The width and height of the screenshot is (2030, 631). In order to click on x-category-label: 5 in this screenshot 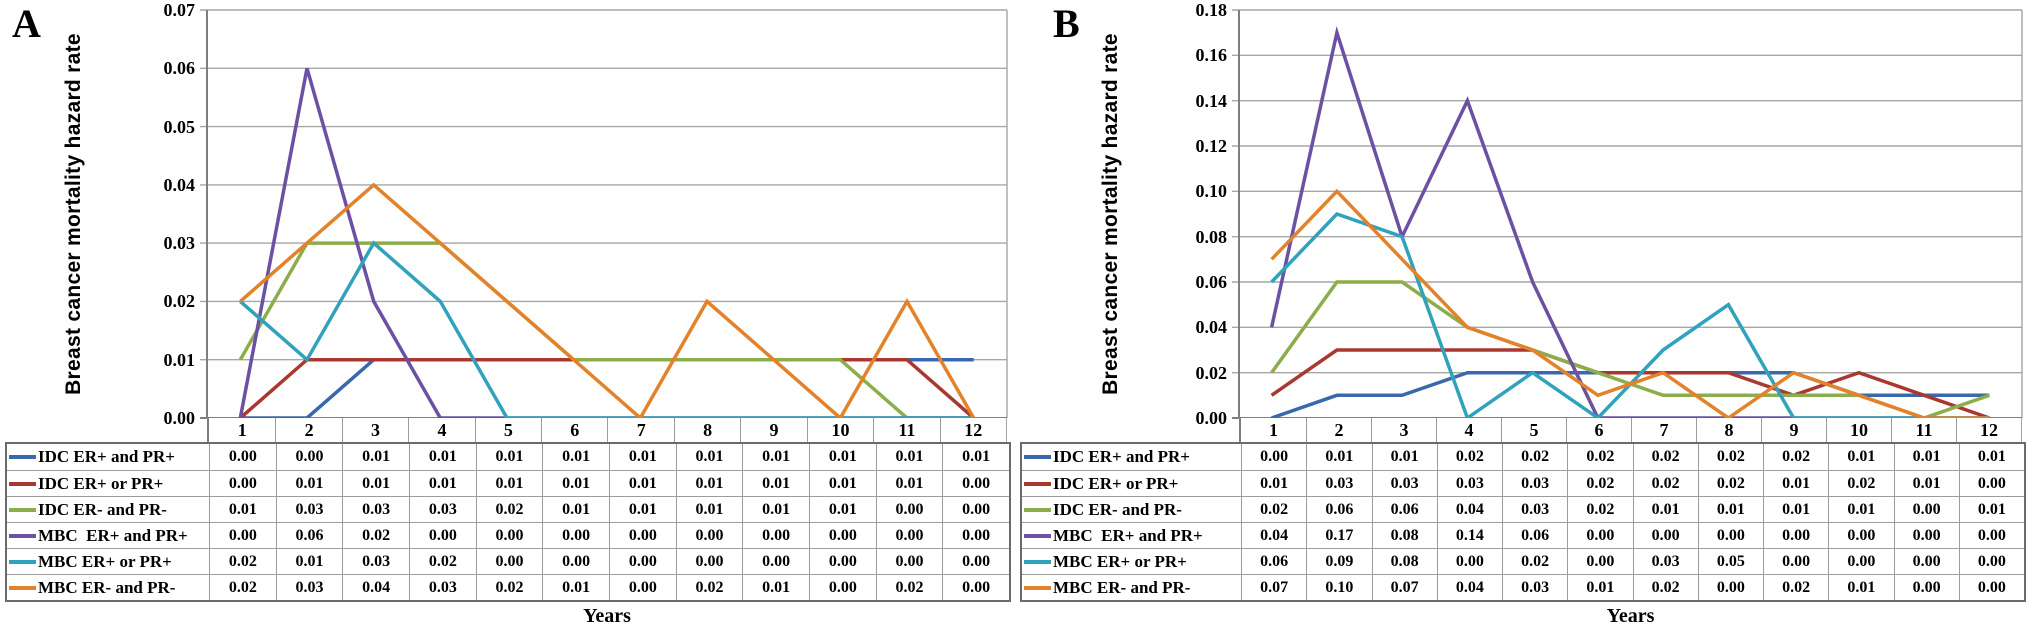, I will do `click(507, 430)`.